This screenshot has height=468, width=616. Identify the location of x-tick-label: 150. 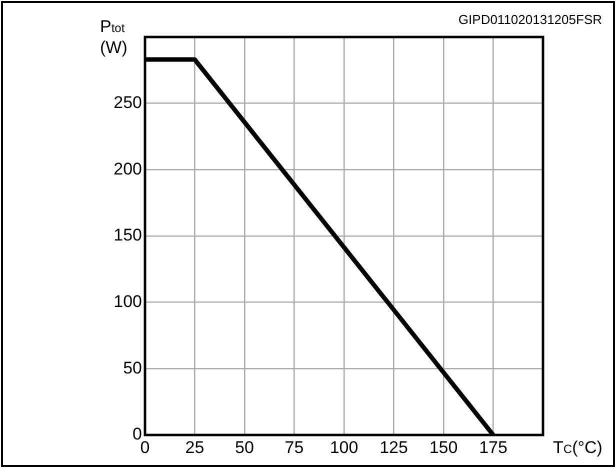
(443, 447).